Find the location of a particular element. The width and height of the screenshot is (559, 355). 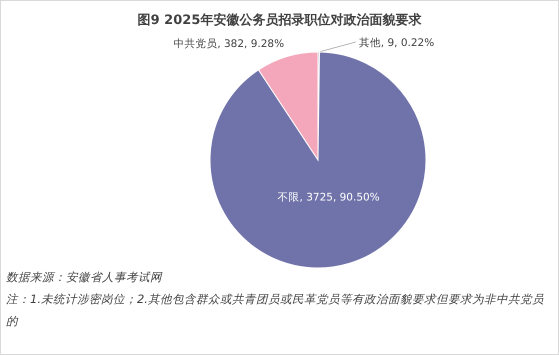

chart-title: 图9 2025年安徽公务员招录职位对政治面貌要求 is located at coordinates (280, 20).